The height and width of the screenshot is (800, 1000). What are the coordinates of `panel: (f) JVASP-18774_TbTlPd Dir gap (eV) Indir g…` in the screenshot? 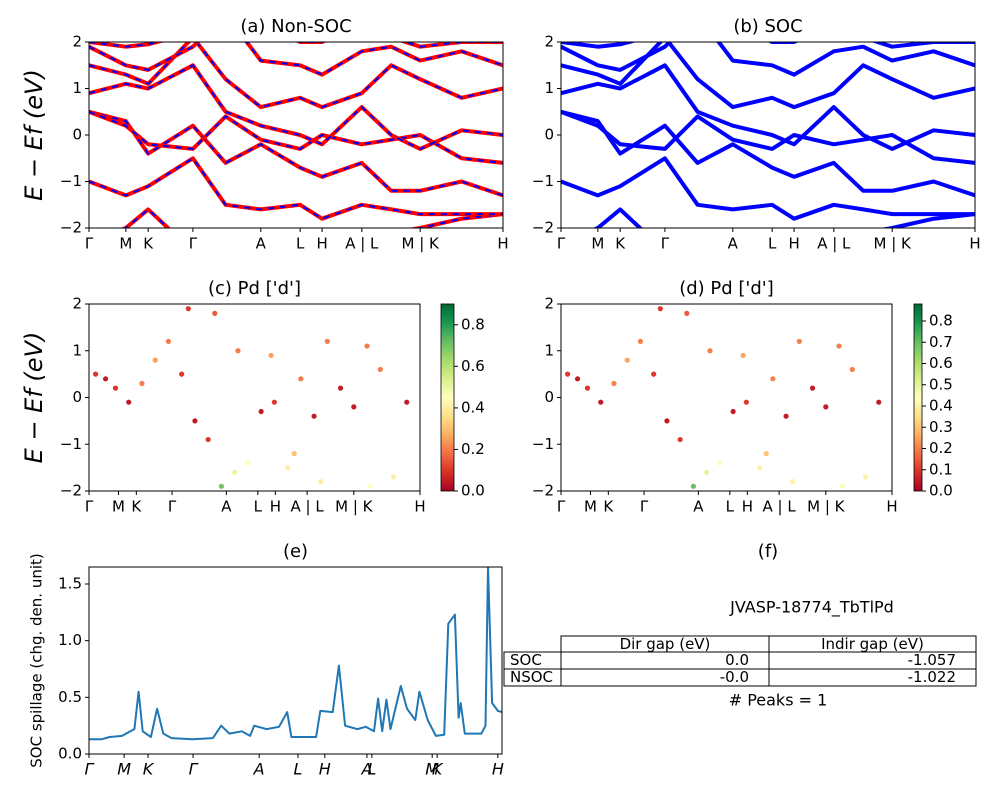 It's located at (740, 625).